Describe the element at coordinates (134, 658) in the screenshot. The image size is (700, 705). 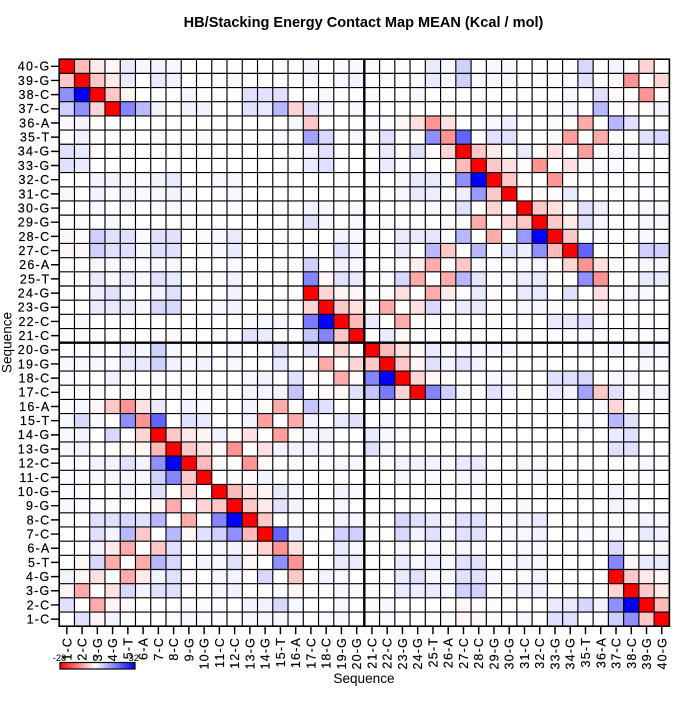
I see `svg-text: 32` at that location.